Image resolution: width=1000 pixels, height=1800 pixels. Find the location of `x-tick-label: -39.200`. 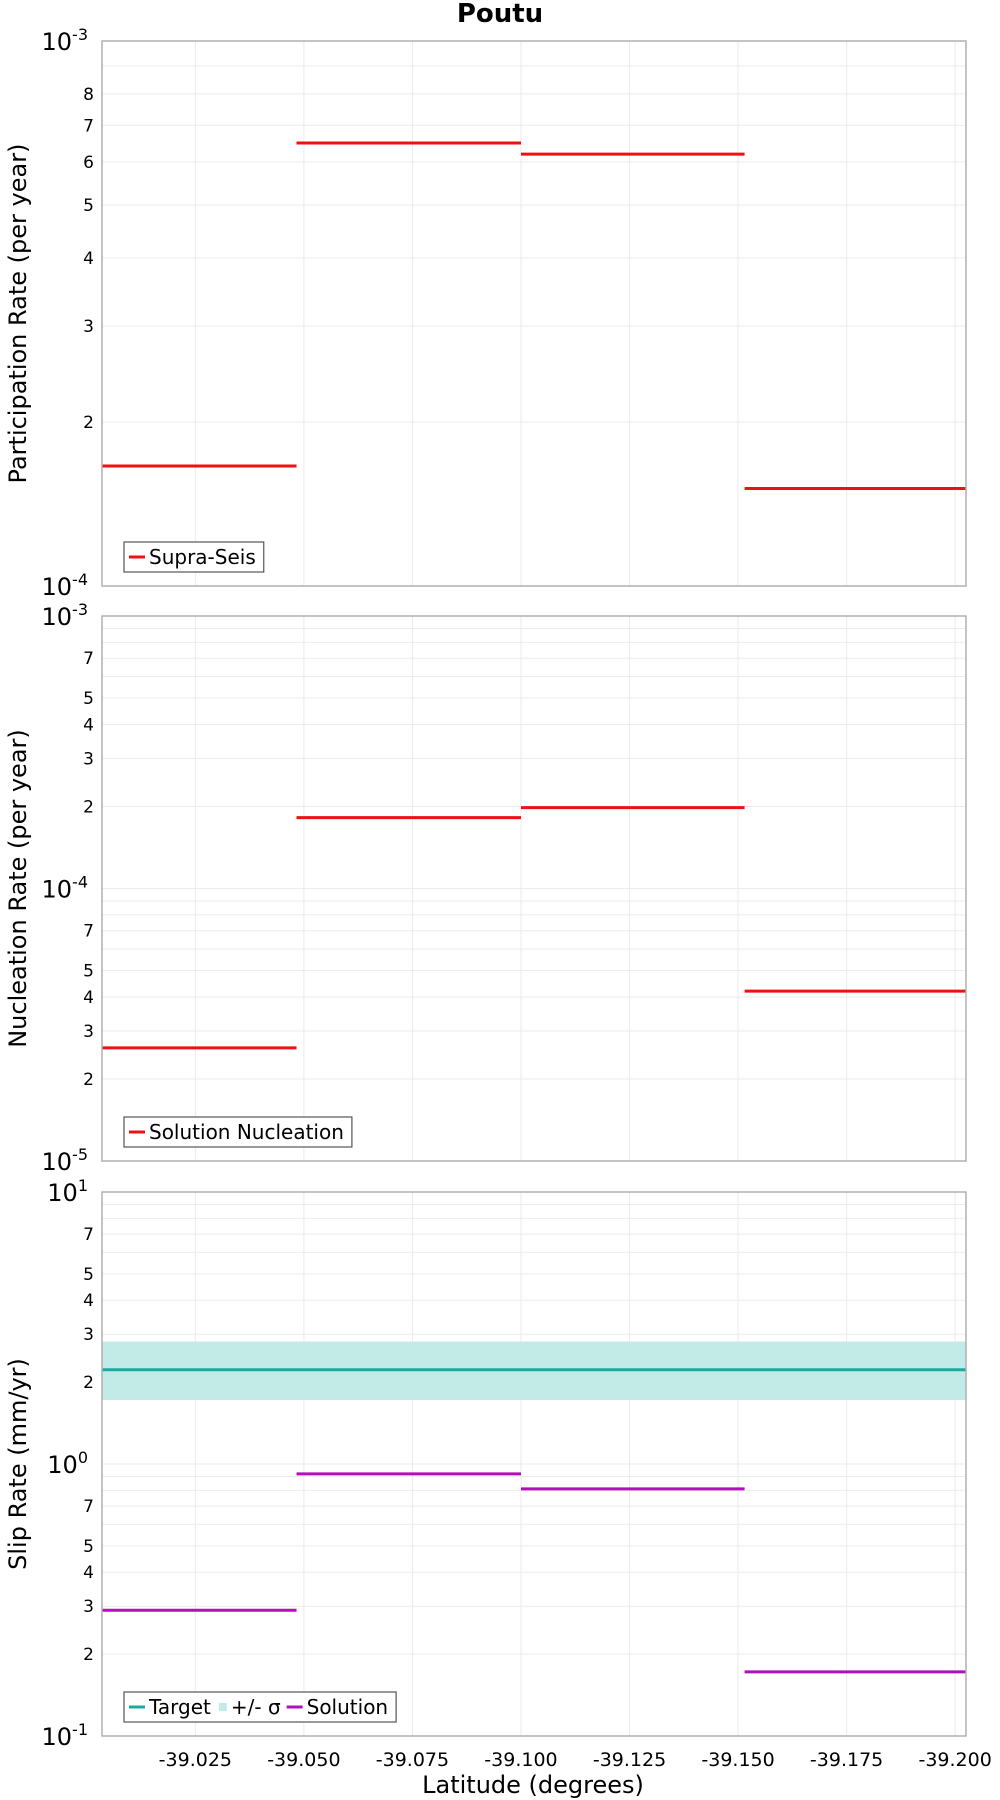

x-tick-label: -39.200 is located at coordinates (954, 1760).